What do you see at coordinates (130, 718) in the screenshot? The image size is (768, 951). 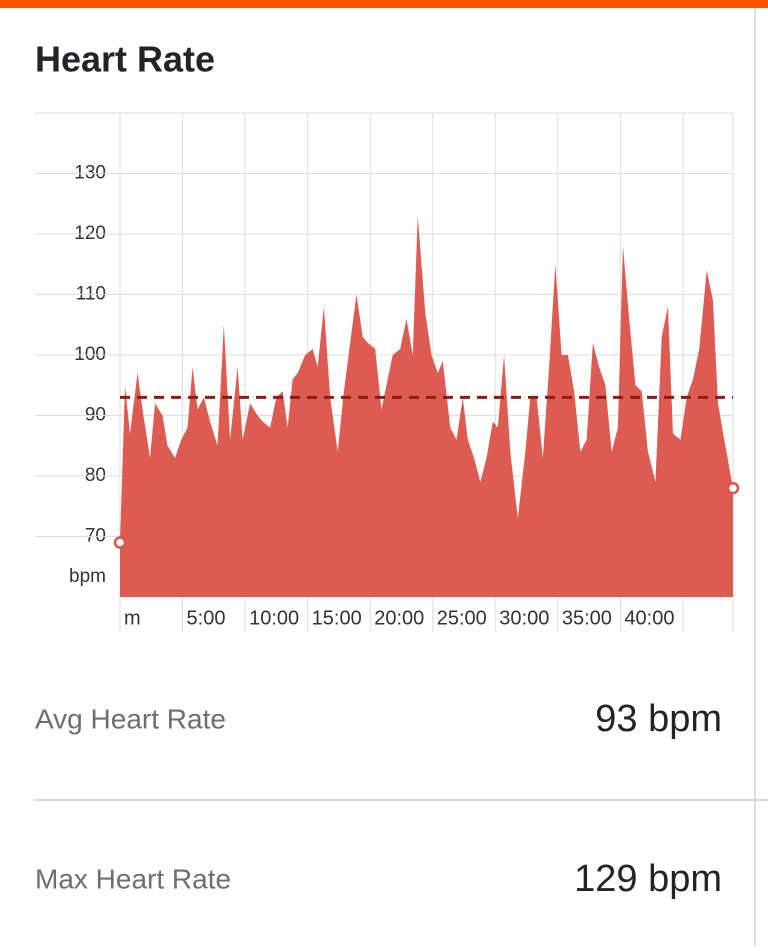 I see `stat-label: Avg Heart Rate` at bounding box center [130, 718].